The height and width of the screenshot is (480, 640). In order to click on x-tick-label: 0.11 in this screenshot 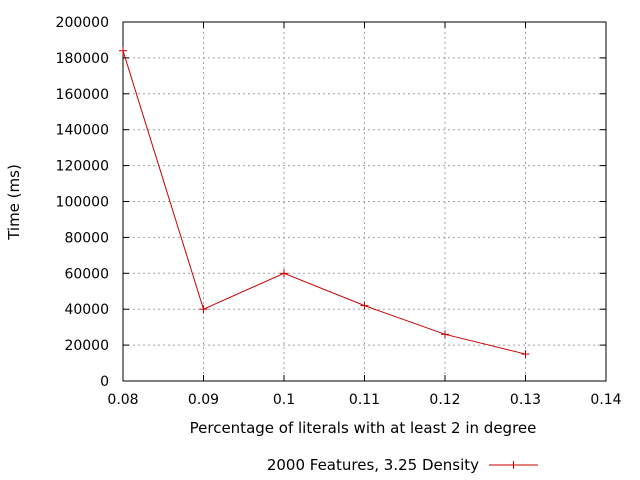, I will do `click(364, 400)`.